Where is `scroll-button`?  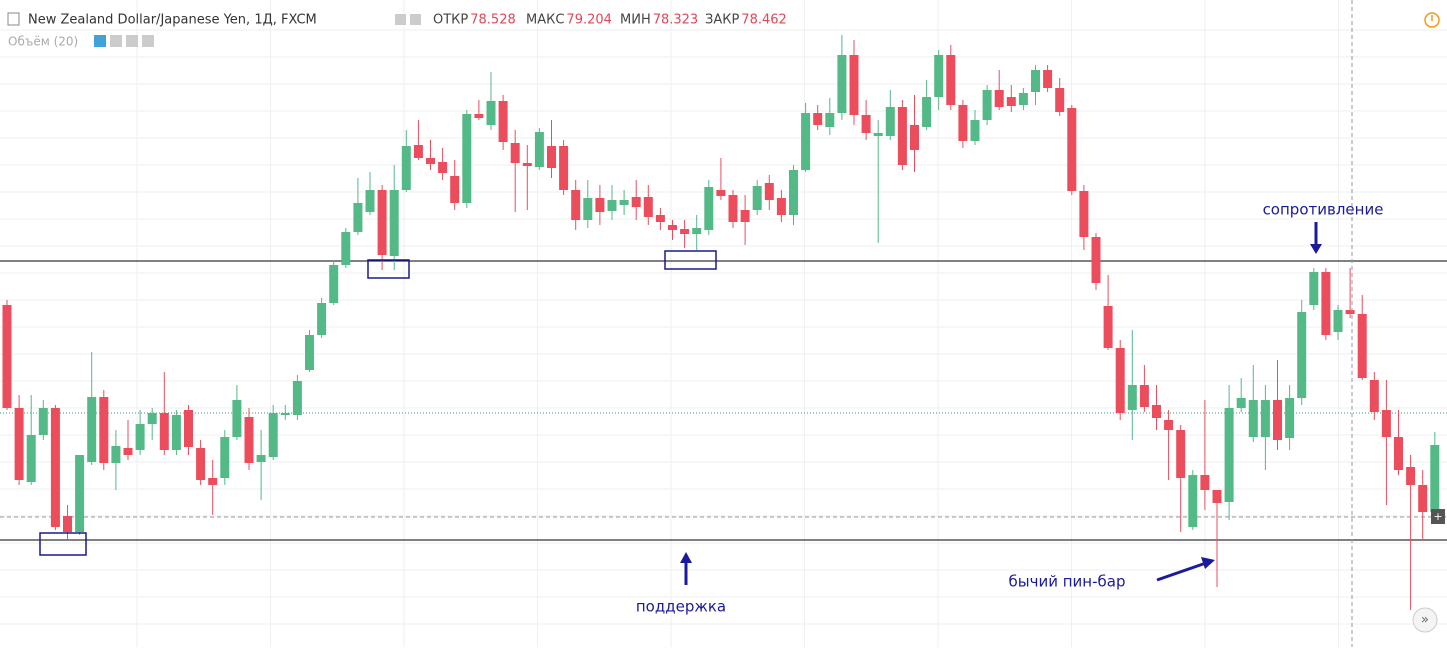 scroll-button is located at coordinates (1425, 620).